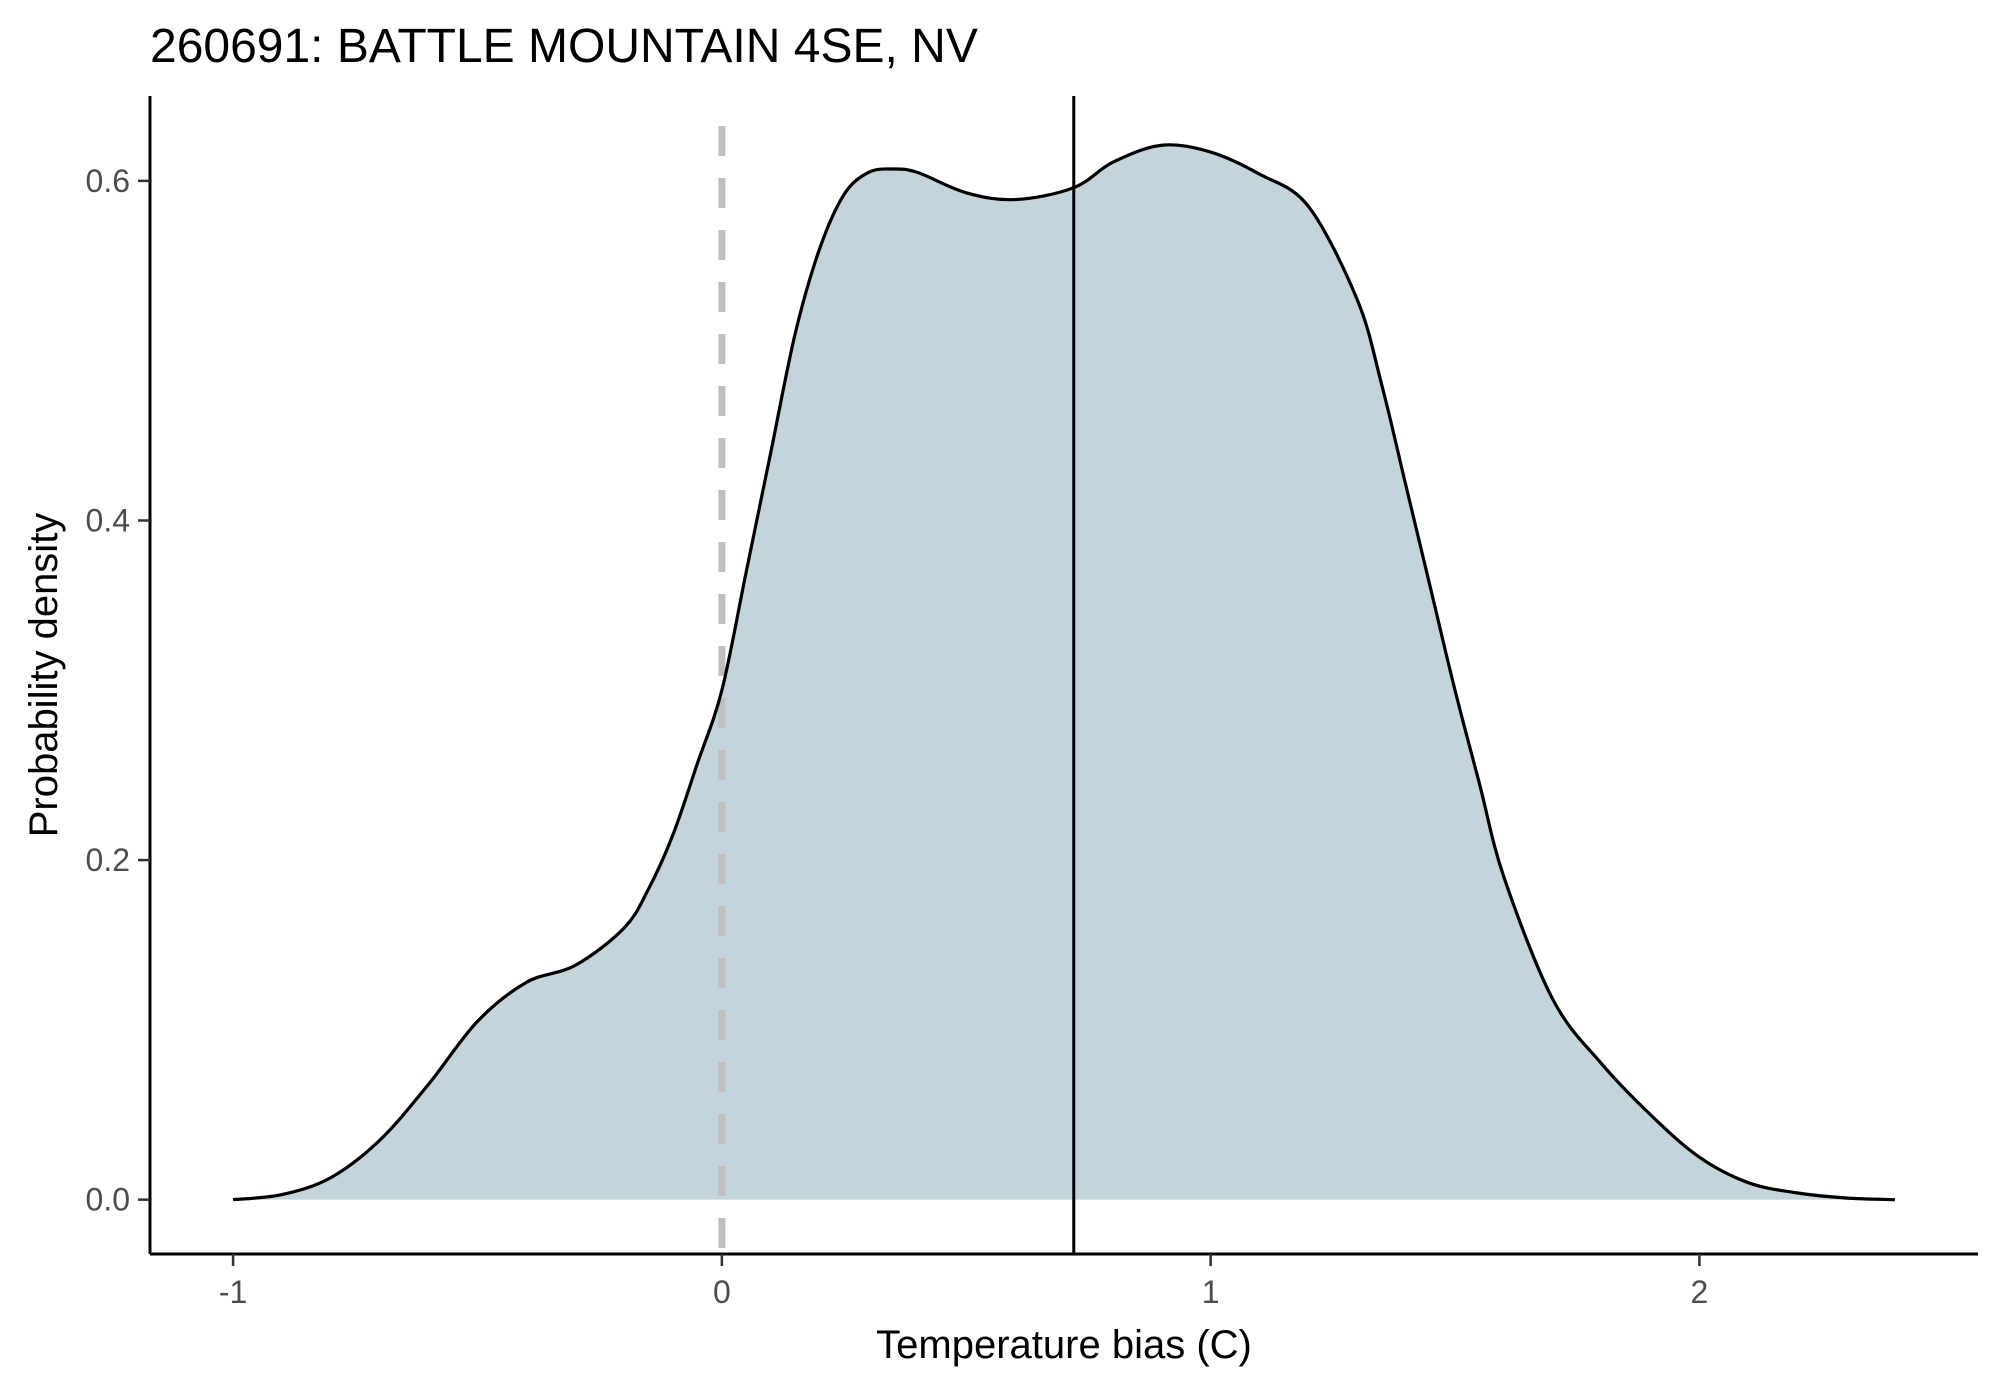 The width and height of the screenshot is (1990, 1384). What do you see at coordinates (108, 520) in the screenshot?
I see `y-tick-label: 0.4` at bounding box center [108, 520].